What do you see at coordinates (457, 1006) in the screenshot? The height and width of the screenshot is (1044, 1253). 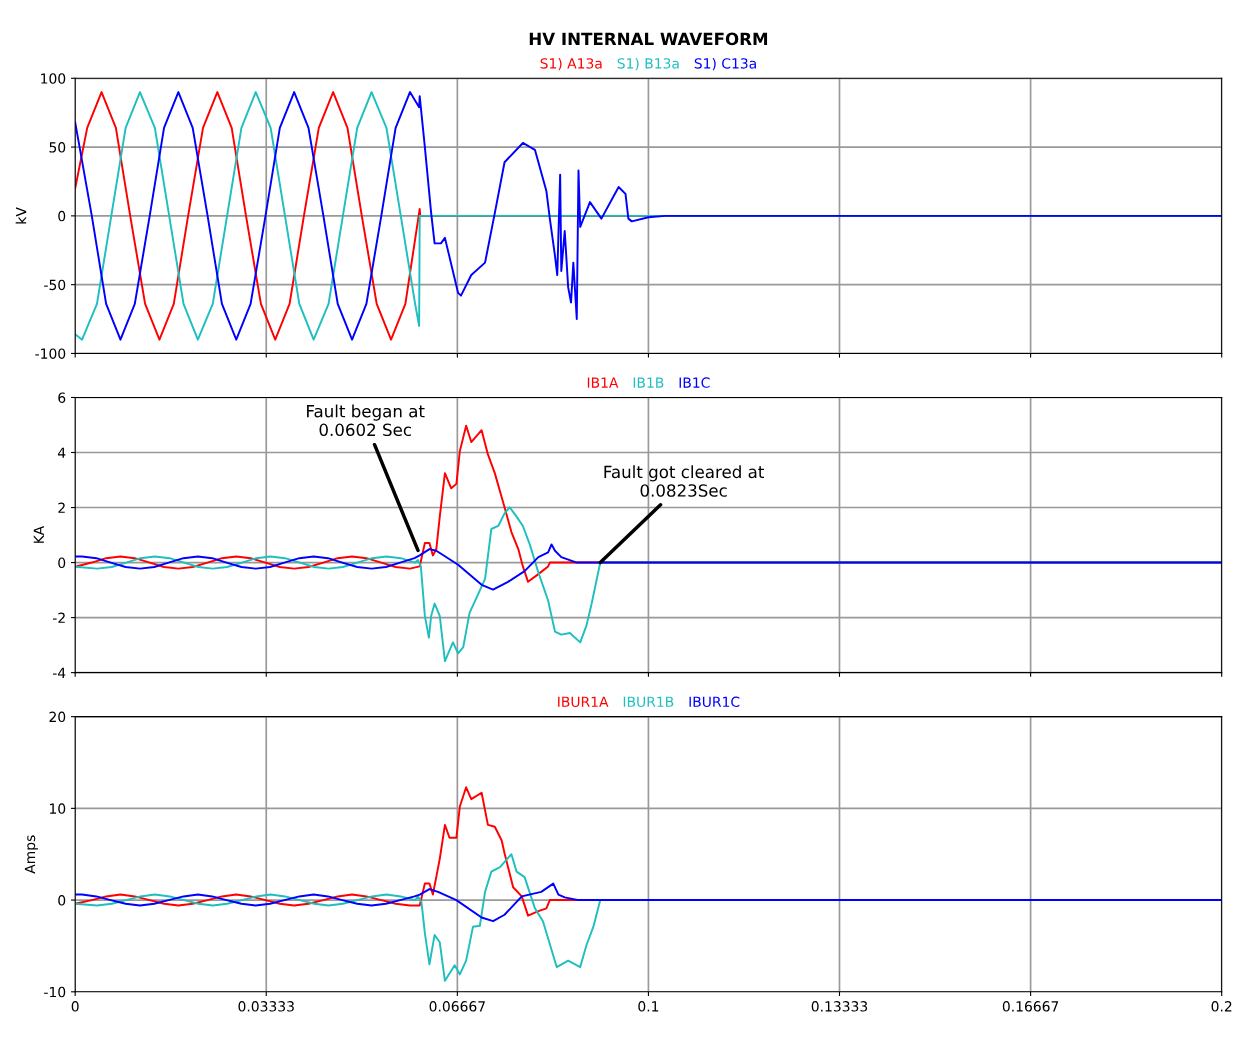 I see `x-tick-label: 0.06667` at bounding box center [457, 1006].